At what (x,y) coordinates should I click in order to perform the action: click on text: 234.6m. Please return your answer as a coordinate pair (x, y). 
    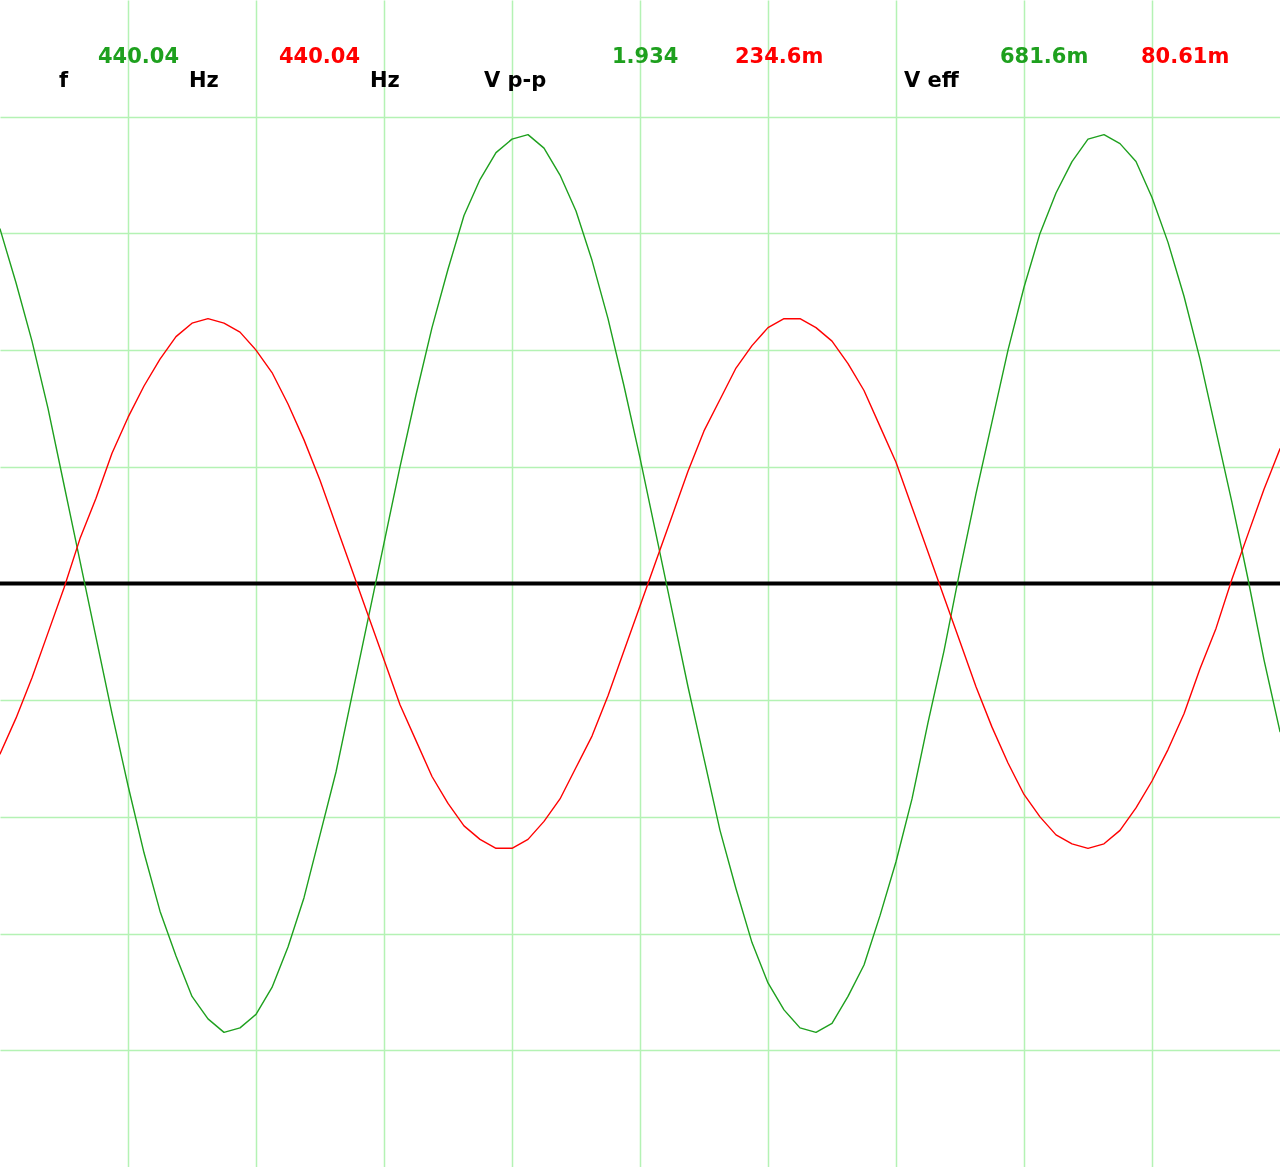
    Looking at the image, I should click on (779, 56).